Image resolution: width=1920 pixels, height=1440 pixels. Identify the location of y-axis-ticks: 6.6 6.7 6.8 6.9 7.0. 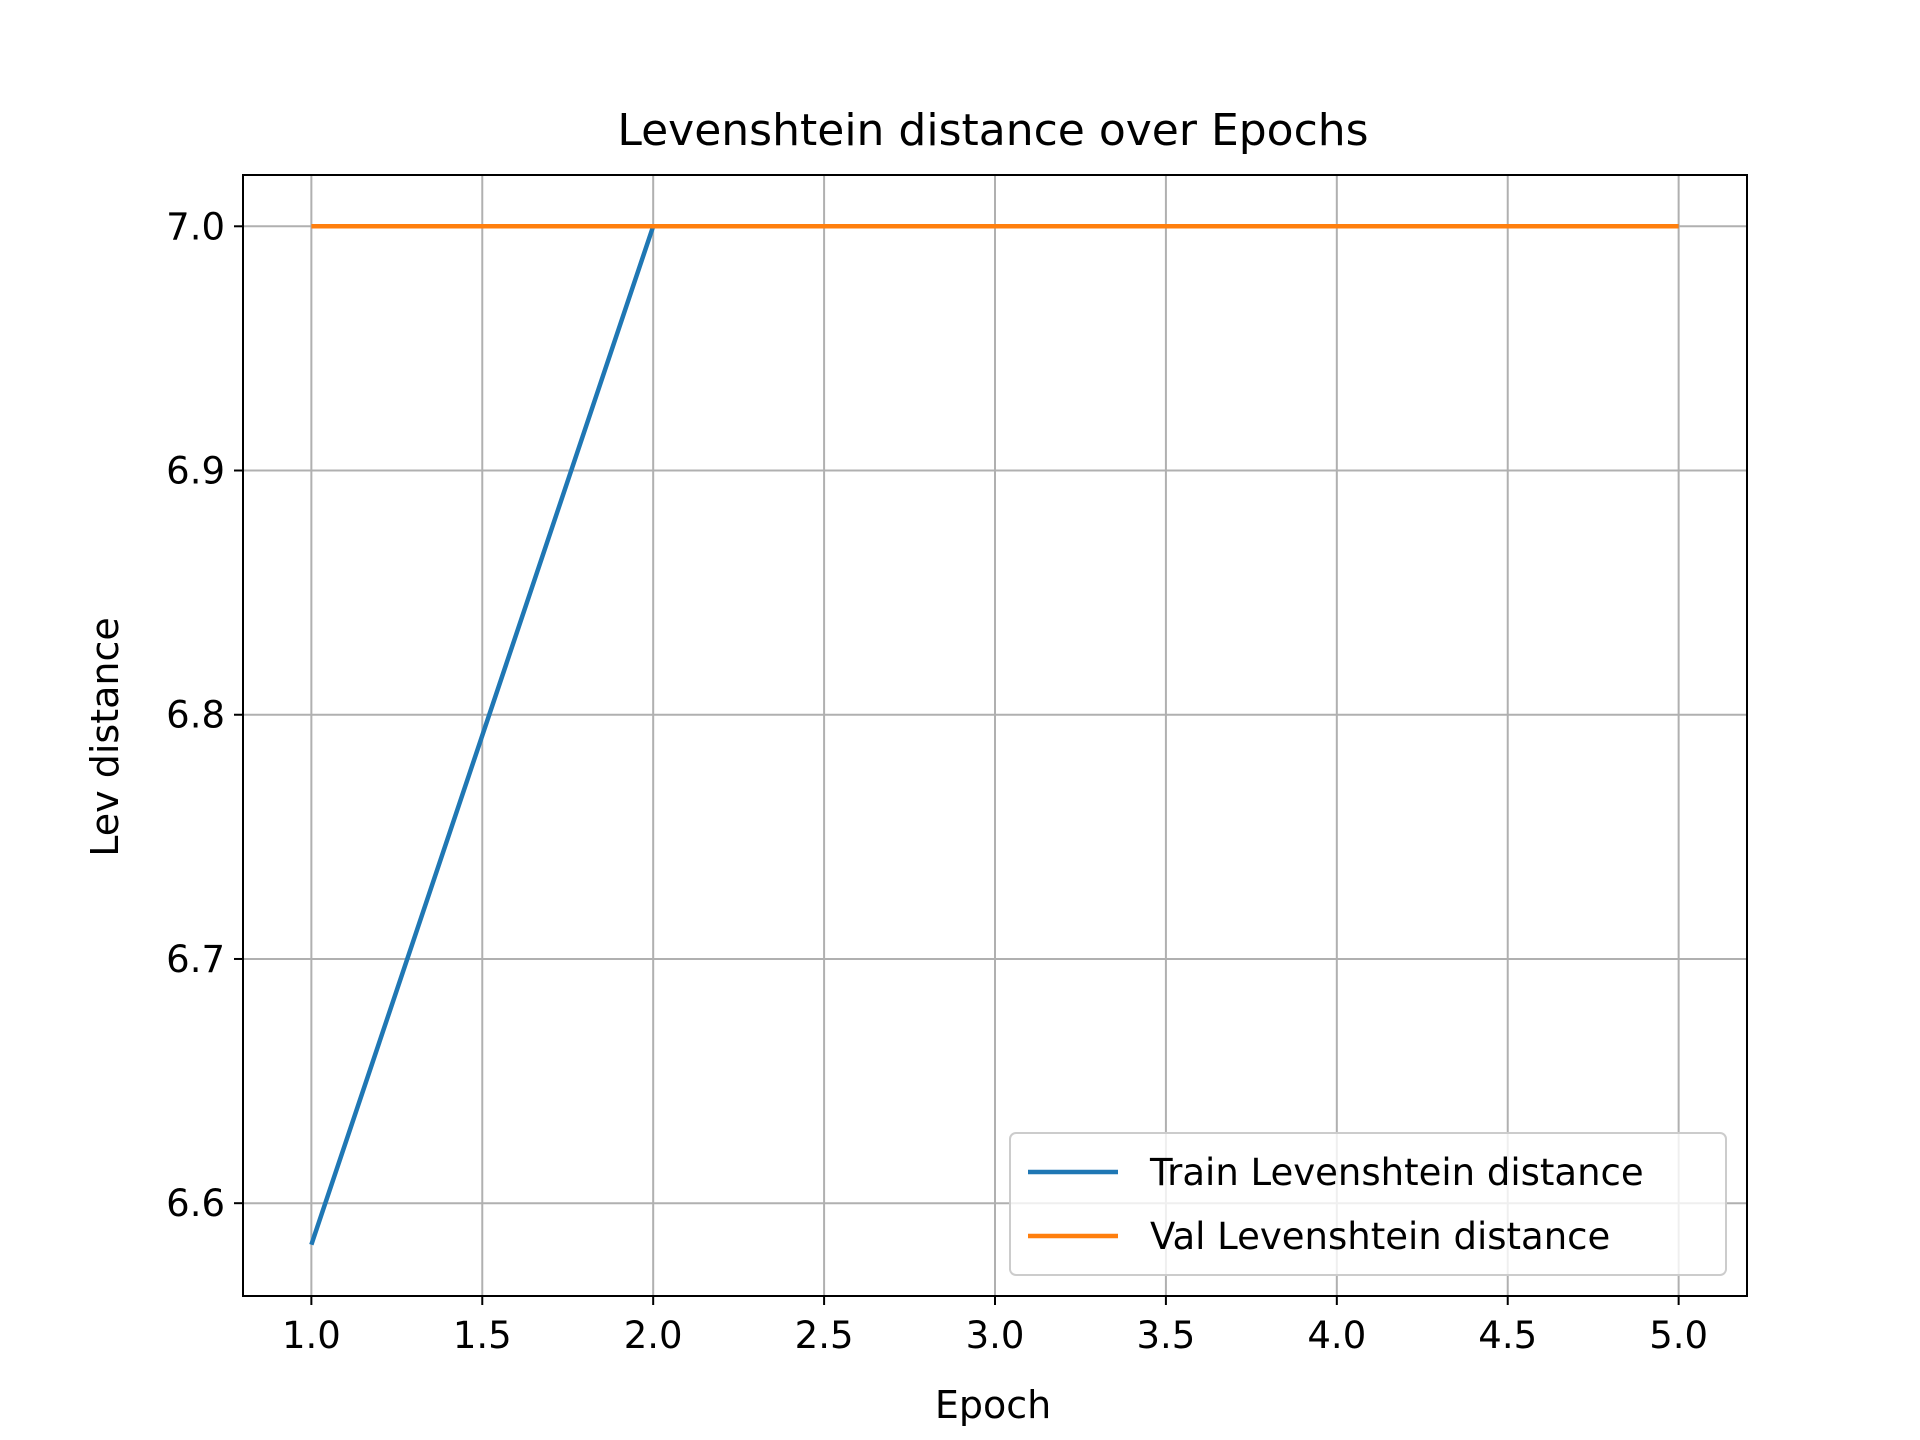
(204, 715).